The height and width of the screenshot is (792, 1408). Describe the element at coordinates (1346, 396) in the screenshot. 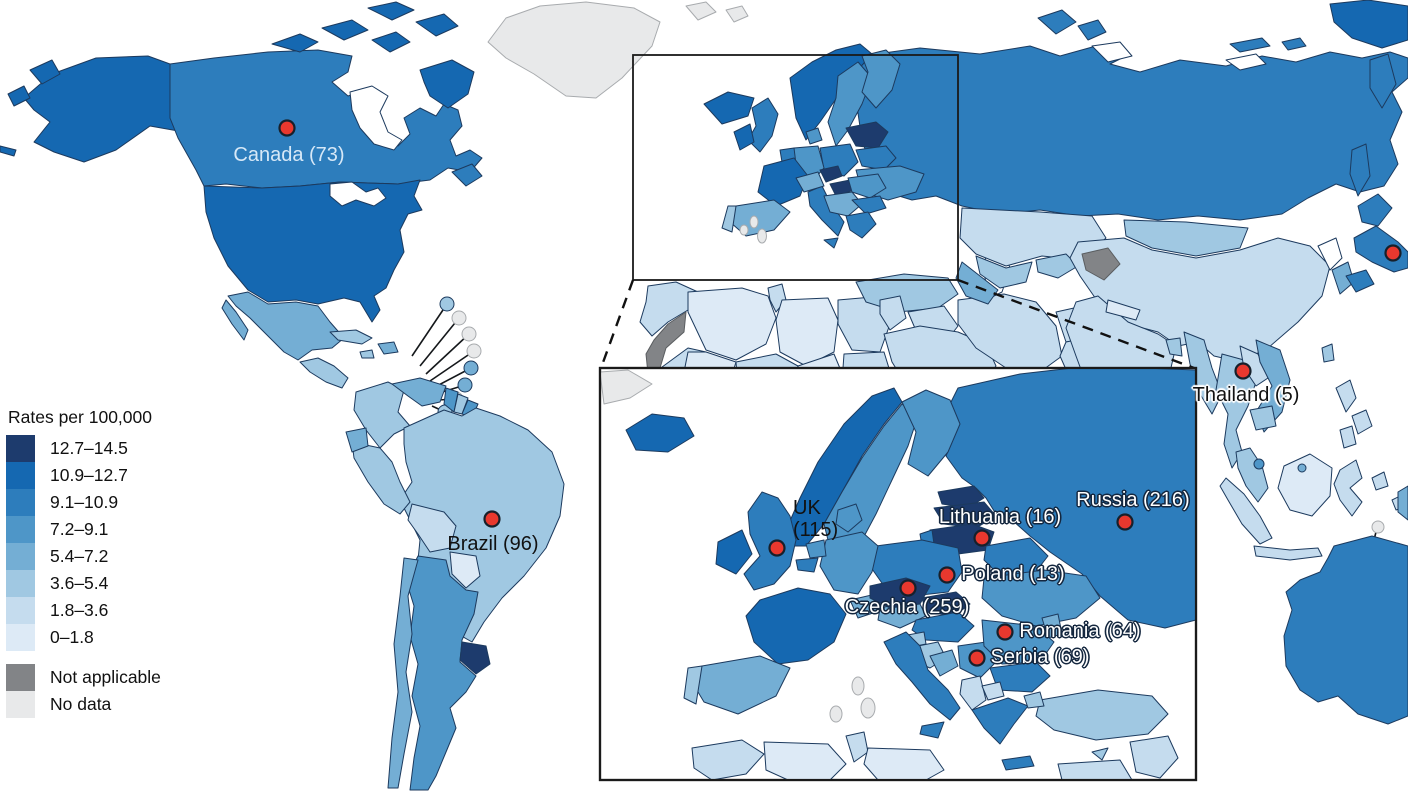

I see `philippines` at that location.